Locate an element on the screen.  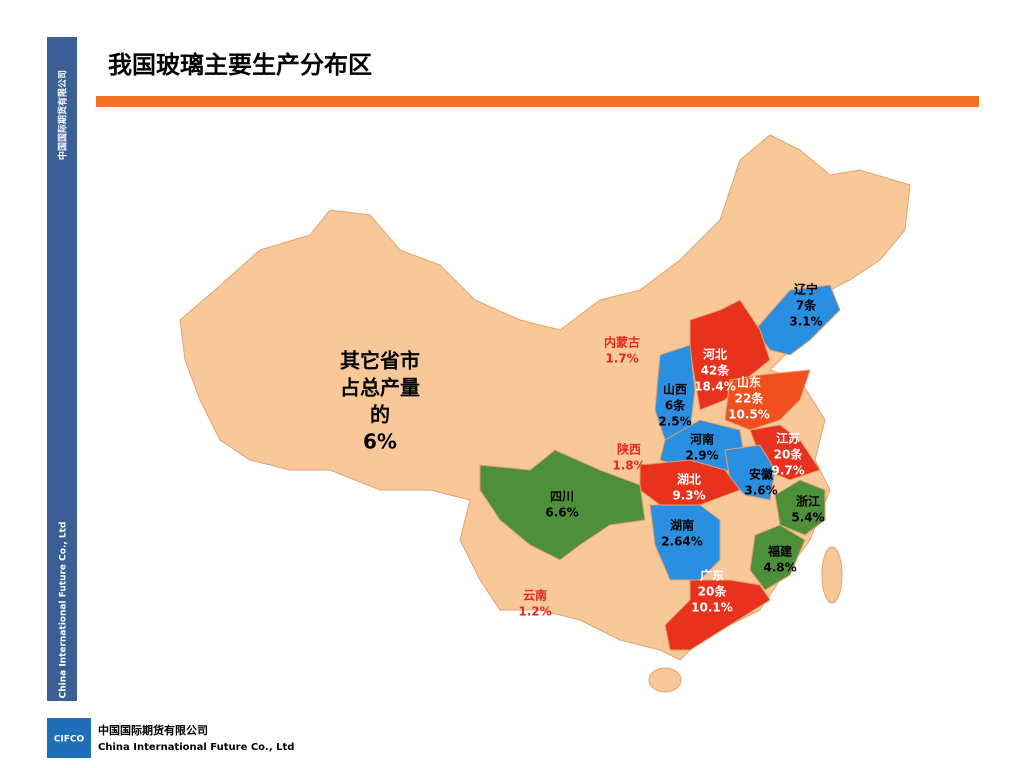
region-label: 陕西 is located at coordinates (629, 449).